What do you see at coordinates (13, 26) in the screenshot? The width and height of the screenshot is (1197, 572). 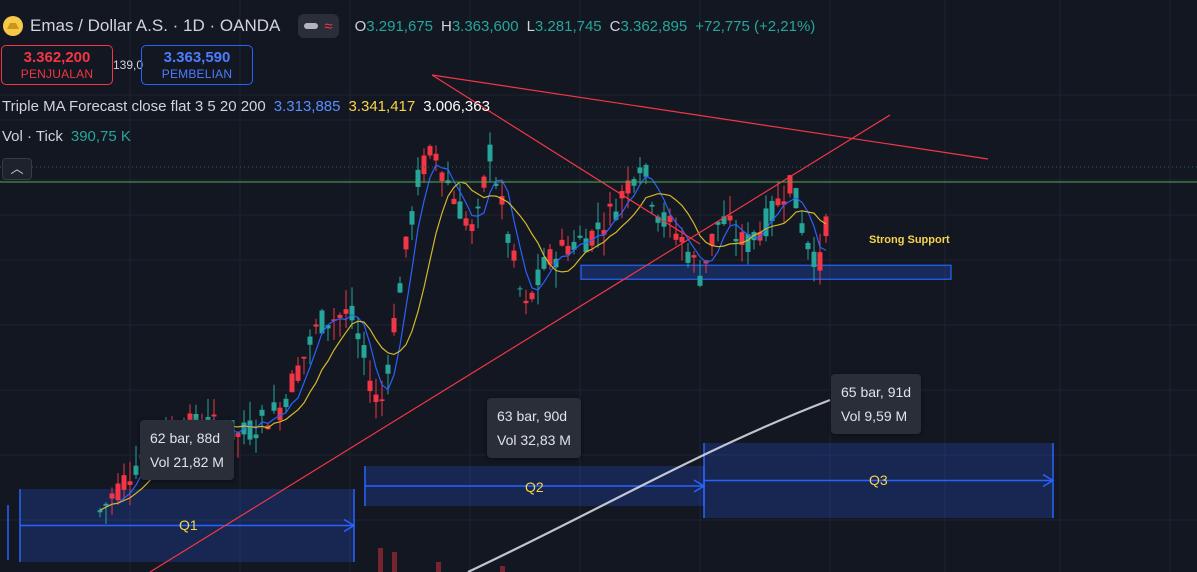 I see `gold-icon` at bounding box center [13, 26].